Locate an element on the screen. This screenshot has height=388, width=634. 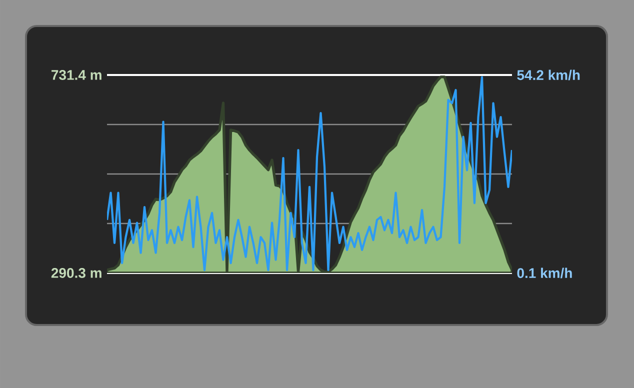
y-tick-label: 290.3 m is located at coordinates (76, 273).